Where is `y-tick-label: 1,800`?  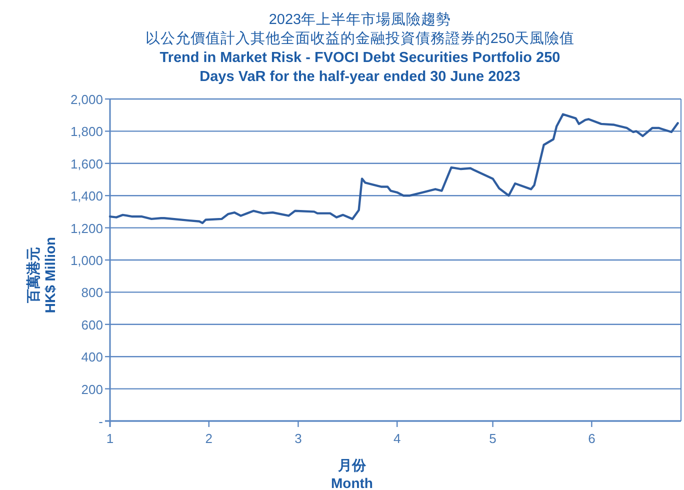
y-tick-label: 1,800 is located at coordinates (86, 132).